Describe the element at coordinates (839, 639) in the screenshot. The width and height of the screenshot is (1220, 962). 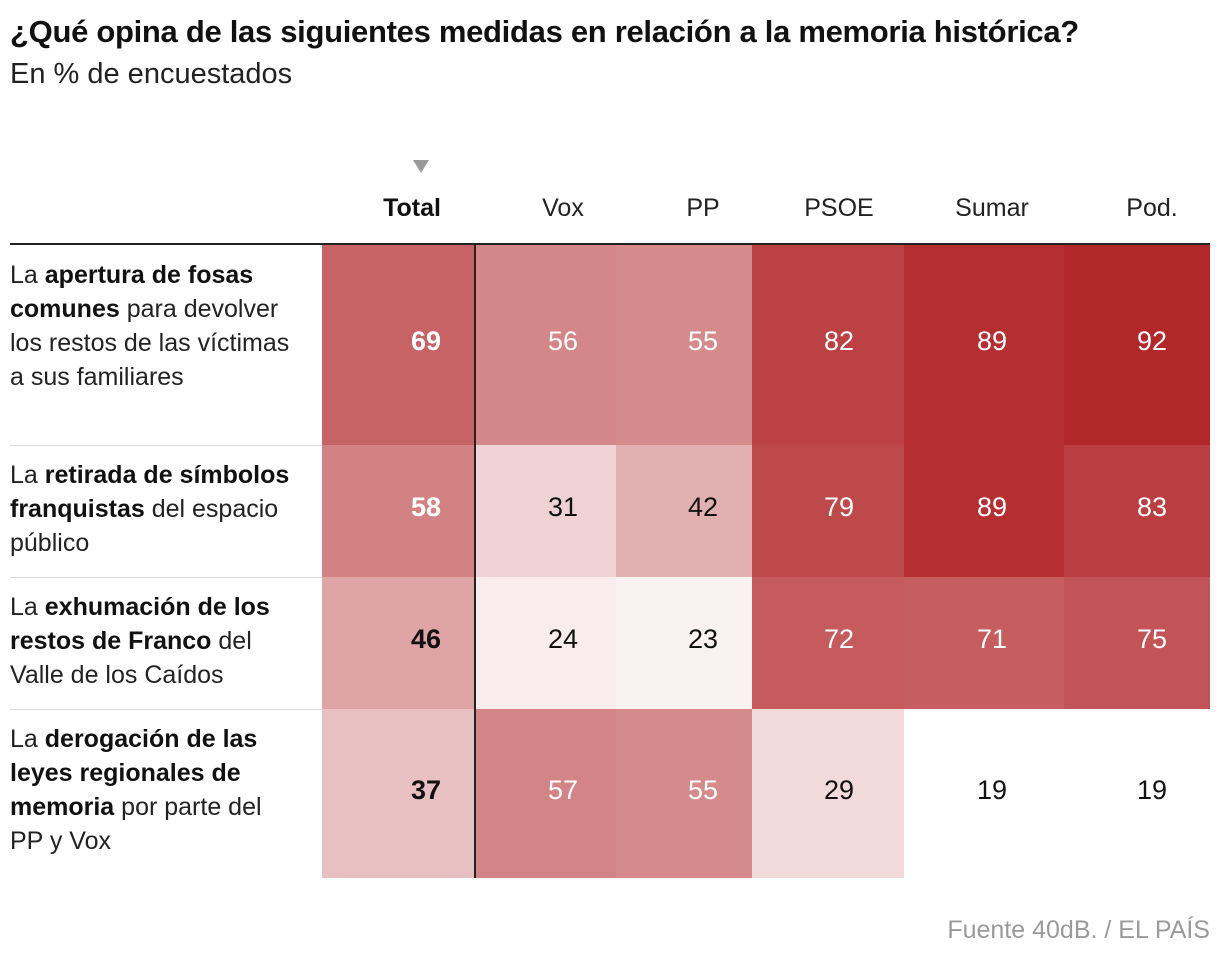
I see `cell-value: 72` at that location.